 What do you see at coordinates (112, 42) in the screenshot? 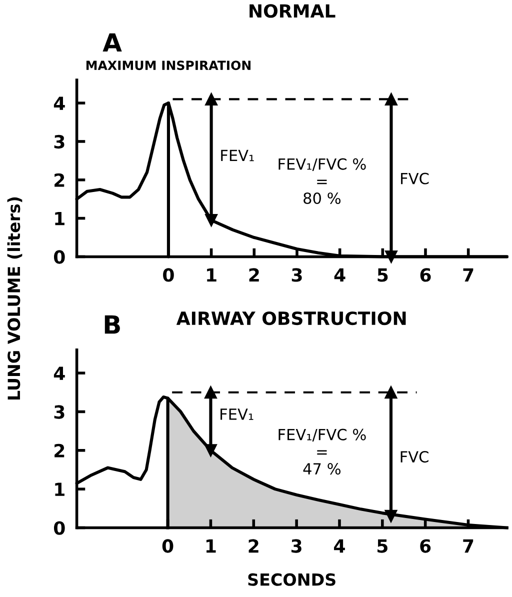
I see `text: A` at bounding box center [112, 42].